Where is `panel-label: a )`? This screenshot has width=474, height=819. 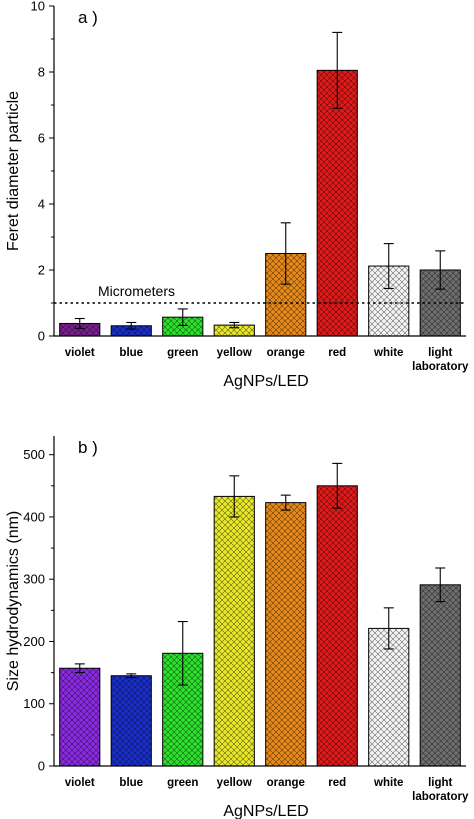 panel-label: a ) is located at coordinates (88, 17).